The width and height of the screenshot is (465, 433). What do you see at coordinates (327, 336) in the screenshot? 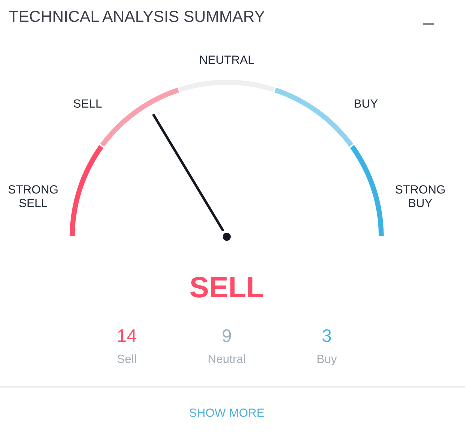
I see `data-label: 3` at bounding box center [327, 336].